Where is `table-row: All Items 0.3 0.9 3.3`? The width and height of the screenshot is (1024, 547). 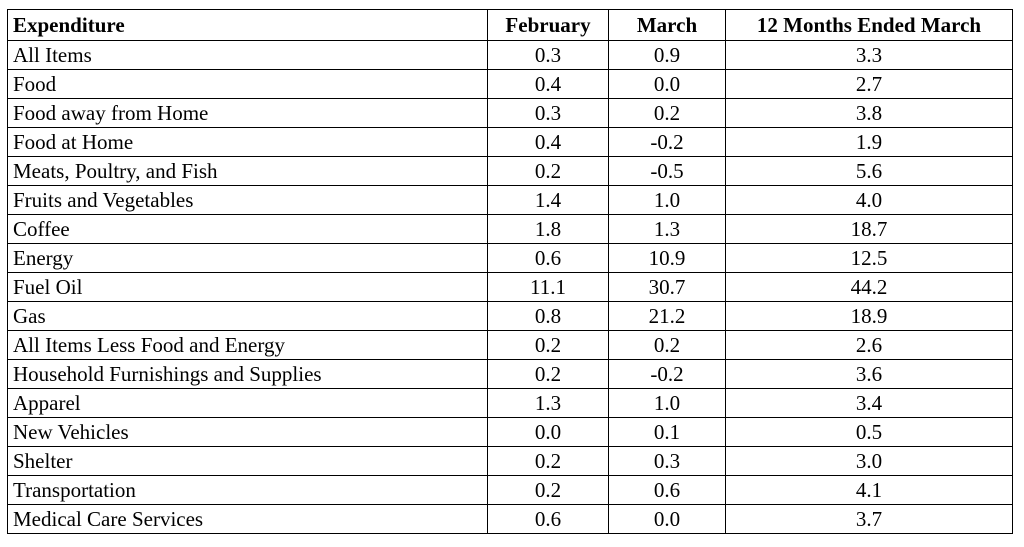
table-row: All Items 0.3 0.9 3.3 is located at coordinates (510, 55).